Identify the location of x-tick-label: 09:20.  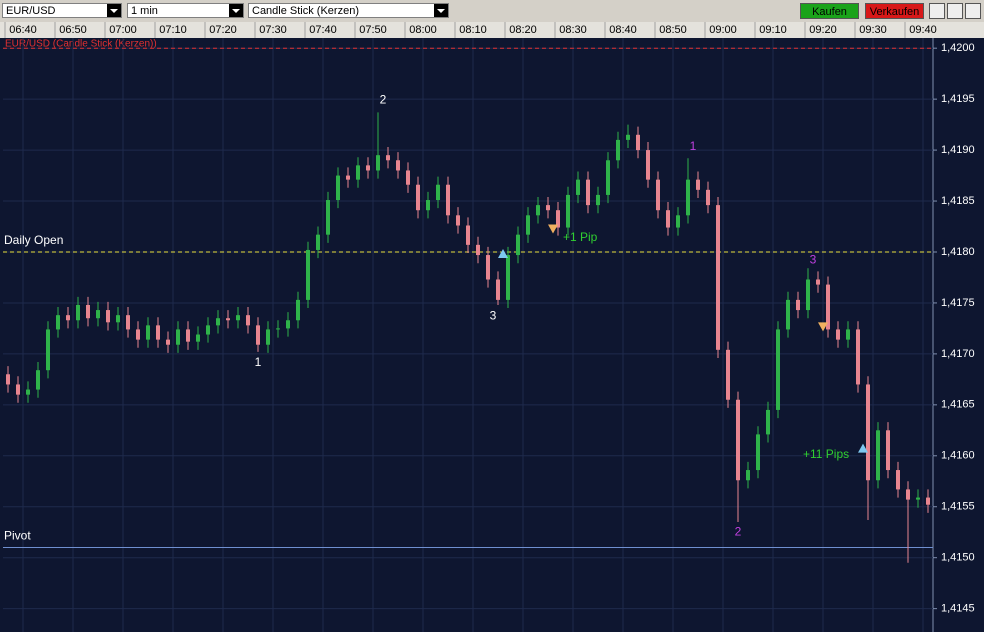
(823, 30).